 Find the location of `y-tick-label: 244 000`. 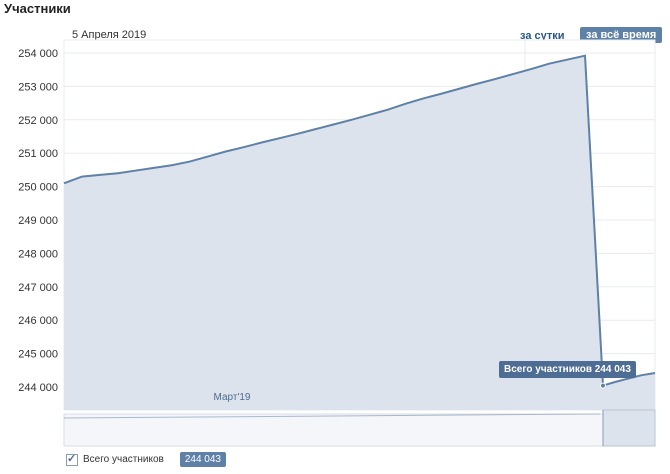

y-tick-label: 244 000 is located at coordinates (38, 388).